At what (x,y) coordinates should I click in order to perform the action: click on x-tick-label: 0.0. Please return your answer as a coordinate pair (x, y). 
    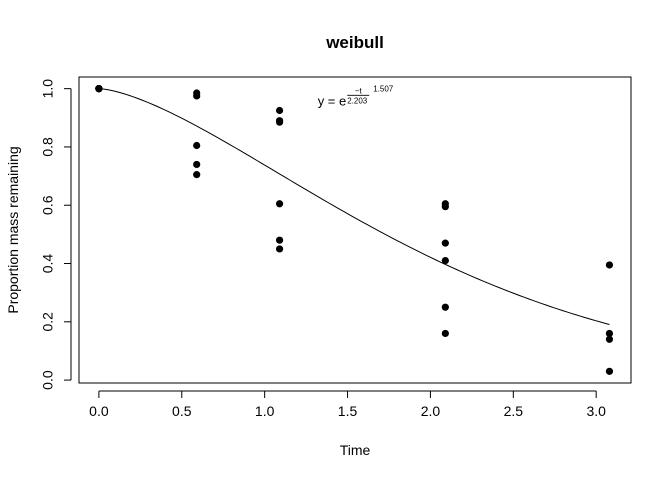
    Looking at the image, I should click on (99, 411).